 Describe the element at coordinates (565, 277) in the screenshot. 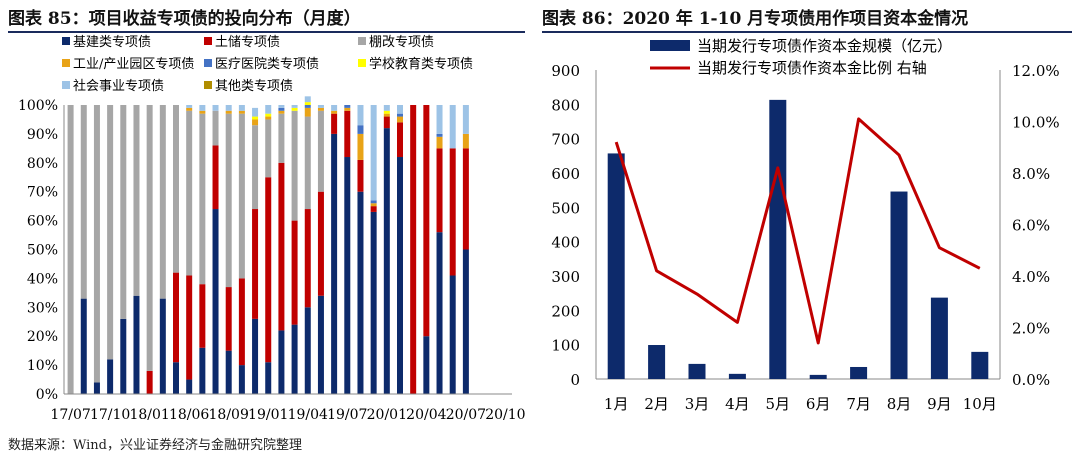

I see `left-y-tick-label: 300` at that location.